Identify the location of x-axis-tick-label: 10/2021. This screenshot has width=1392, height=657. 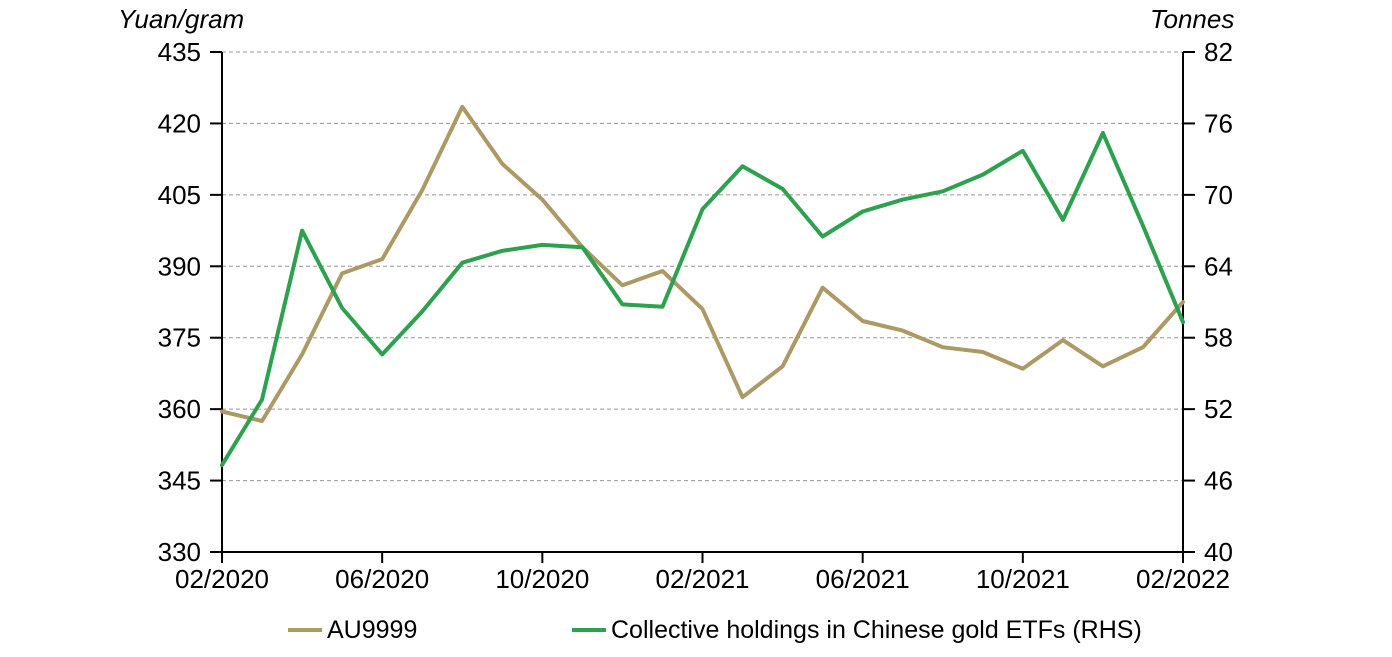
(1023, 579).